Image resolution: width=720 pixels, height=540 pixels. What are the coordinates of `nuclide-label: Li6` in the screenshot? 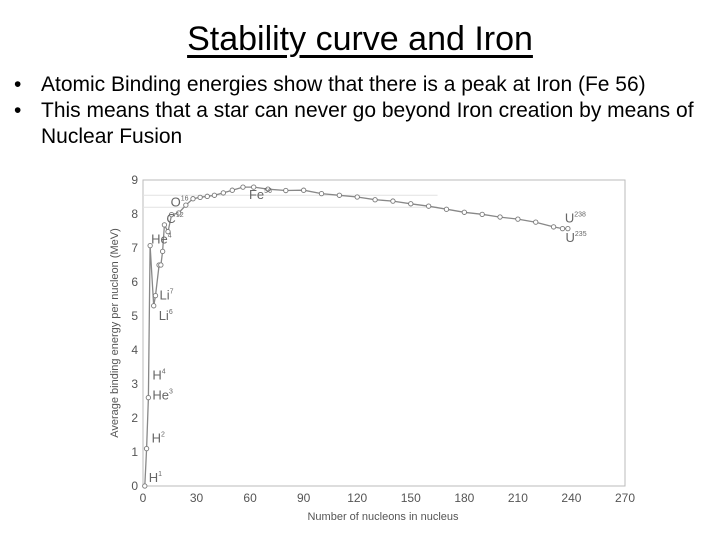 It's located at (166, 315).